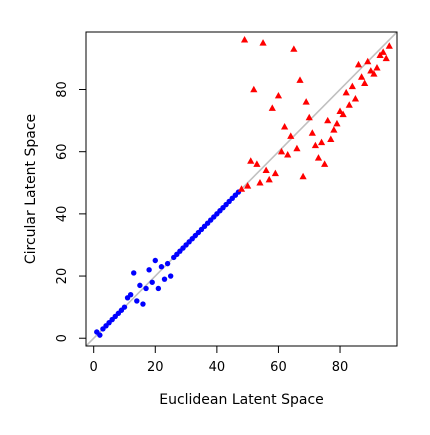 This screenshot has width=430, height=435. I want to click on y-axis: 0 20 40 60 80, so click(70, 211).